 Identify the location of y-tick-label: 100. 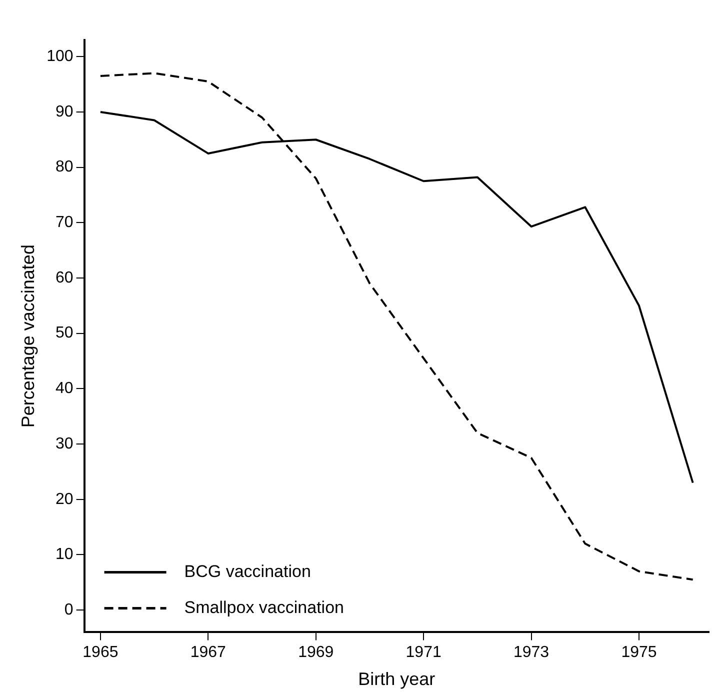
(60, 57).